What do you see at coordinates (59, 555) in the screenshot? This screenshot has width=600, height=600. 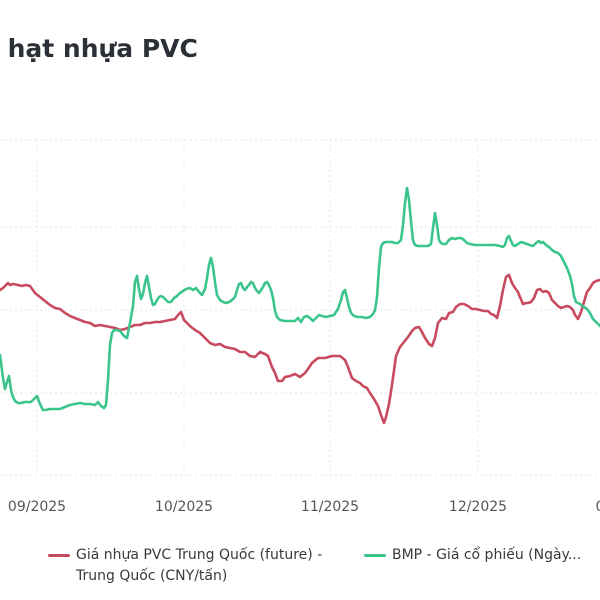 I see `legend-swatch-pvc-price` at bounding box center [59, 555].